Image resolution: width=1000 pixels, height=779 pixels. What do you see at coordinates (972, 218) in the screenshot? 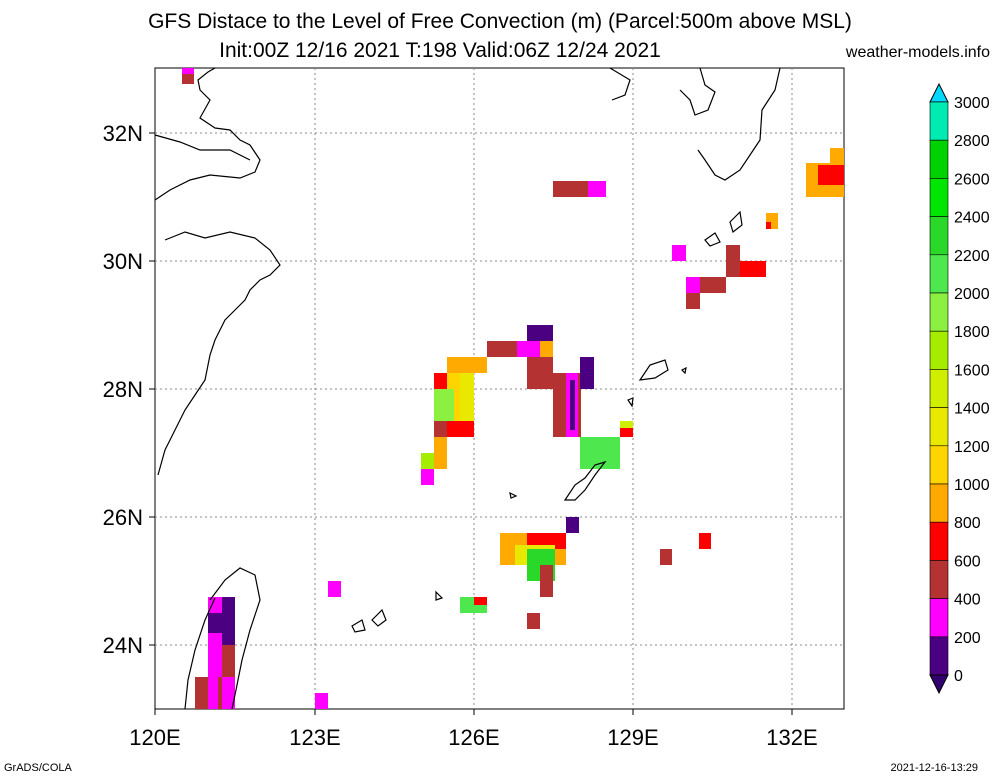
I see `colorbar-label: 2400` at bounding box center [972, 218].